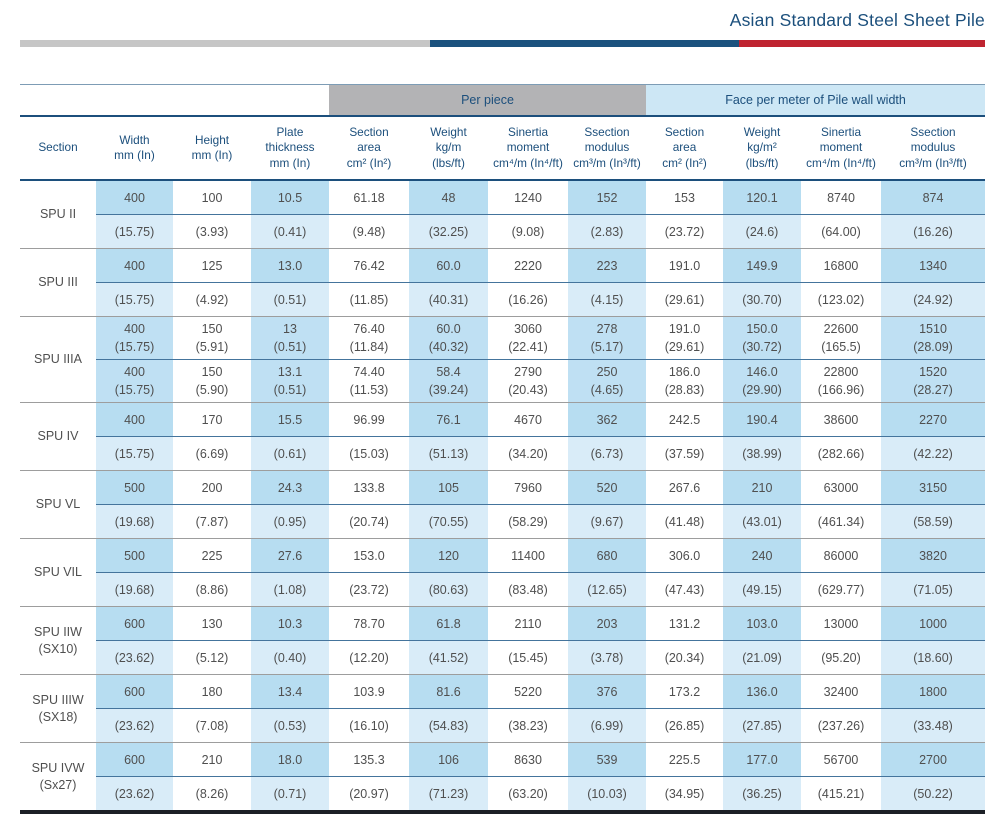  Describe the element at coordinates (58, 572) in the screenshot. I see `section-label: SPU VIL` at that location.